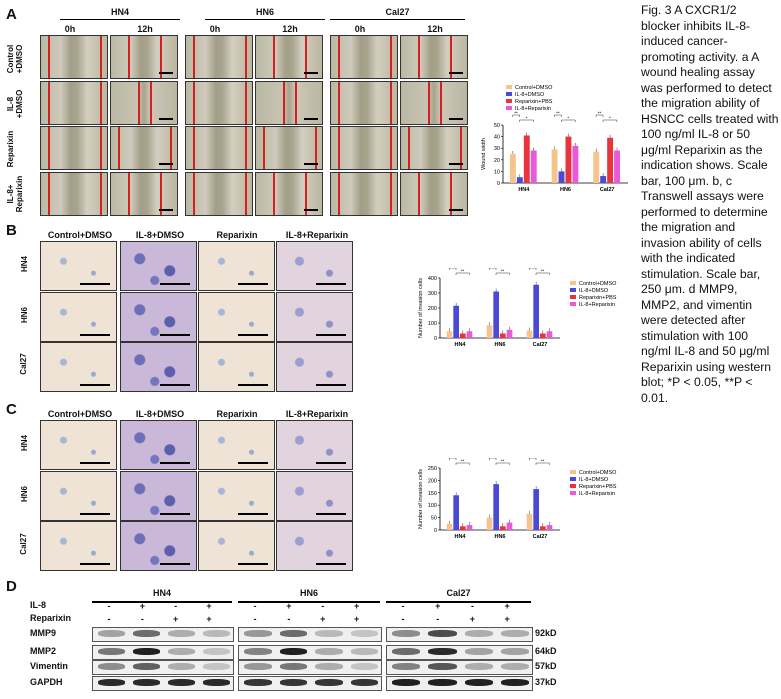 This screenshot has width=781, height=699. What do you see at coordinates (11, 14) in the screenshot?
I see `panel-label-a: A` at bounding box center [11, 14].